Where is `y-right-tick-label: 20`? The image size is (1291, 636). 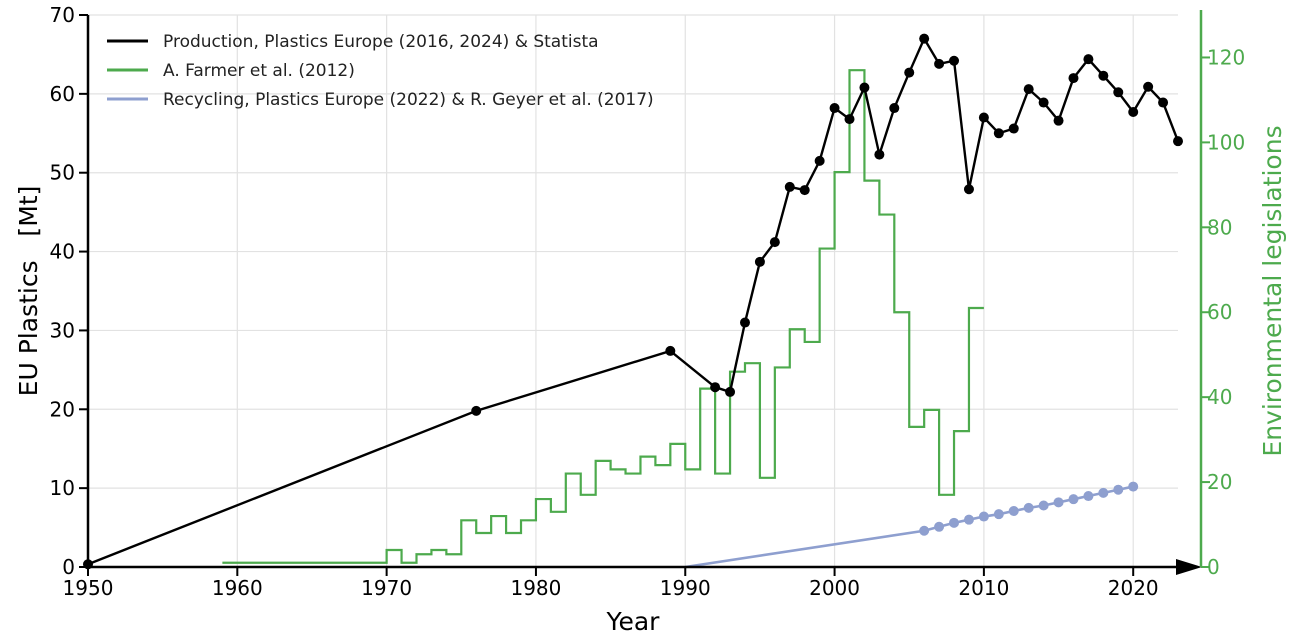
y-right-tick-label: 20 is located at coordinates (1219, 482).